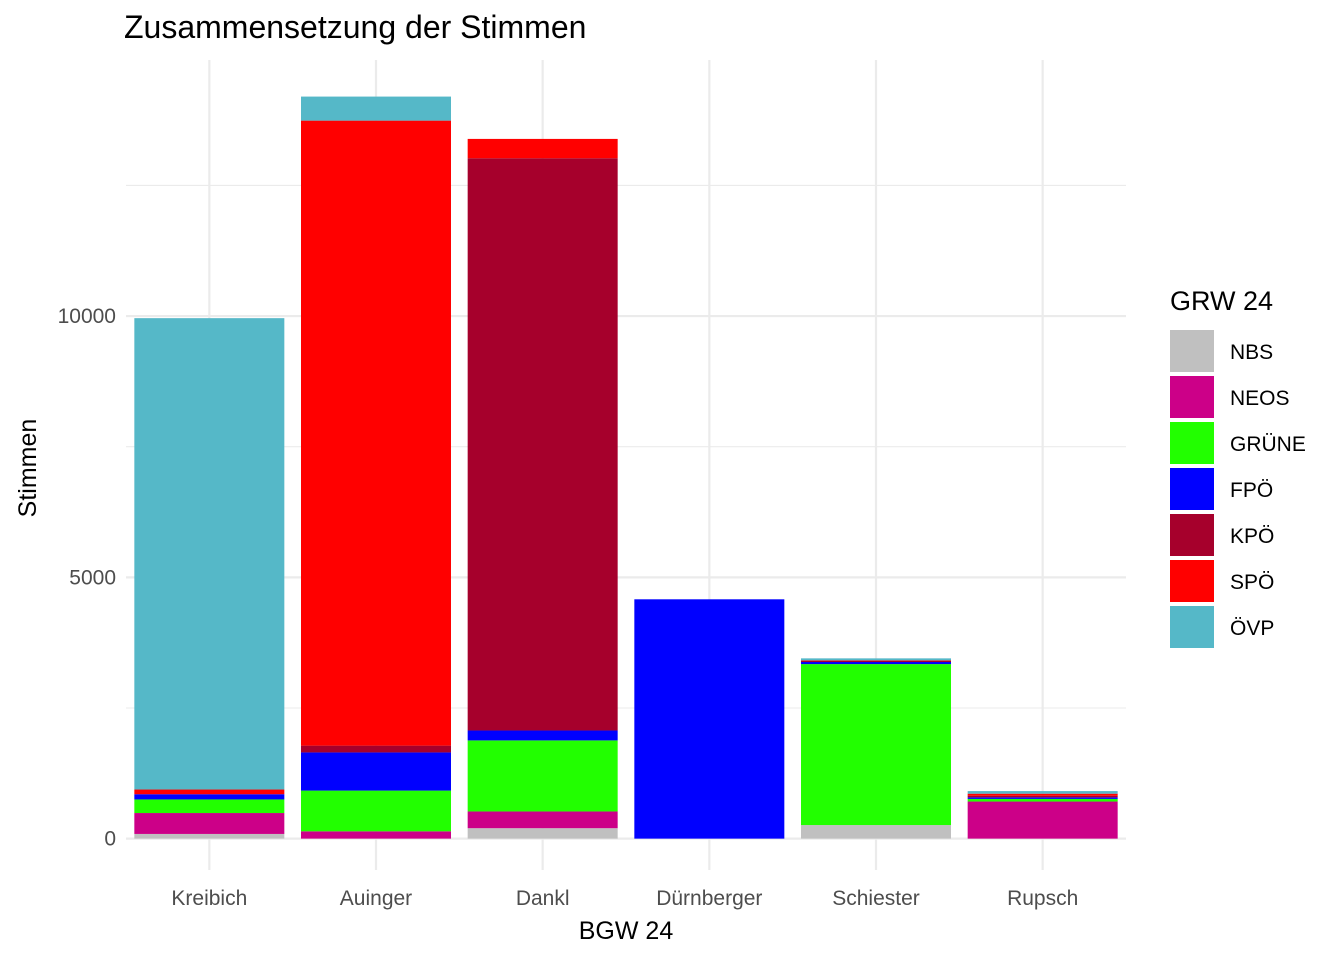 This screenshot has width=1344, height=960. Describe the element at coordinates (1238, 467) in the screenshot. I see `legend: GRW 24 NBS NEOS GRÜNE FPÖ KPÖ SPÖ ÖVP` at that location.